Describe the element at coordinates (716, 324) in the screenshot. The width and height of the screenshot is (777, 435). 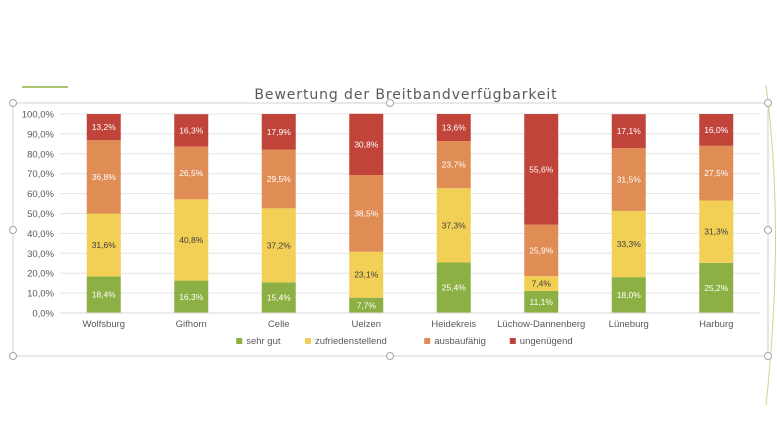
I see `x-category-label: Harburg` at that location.